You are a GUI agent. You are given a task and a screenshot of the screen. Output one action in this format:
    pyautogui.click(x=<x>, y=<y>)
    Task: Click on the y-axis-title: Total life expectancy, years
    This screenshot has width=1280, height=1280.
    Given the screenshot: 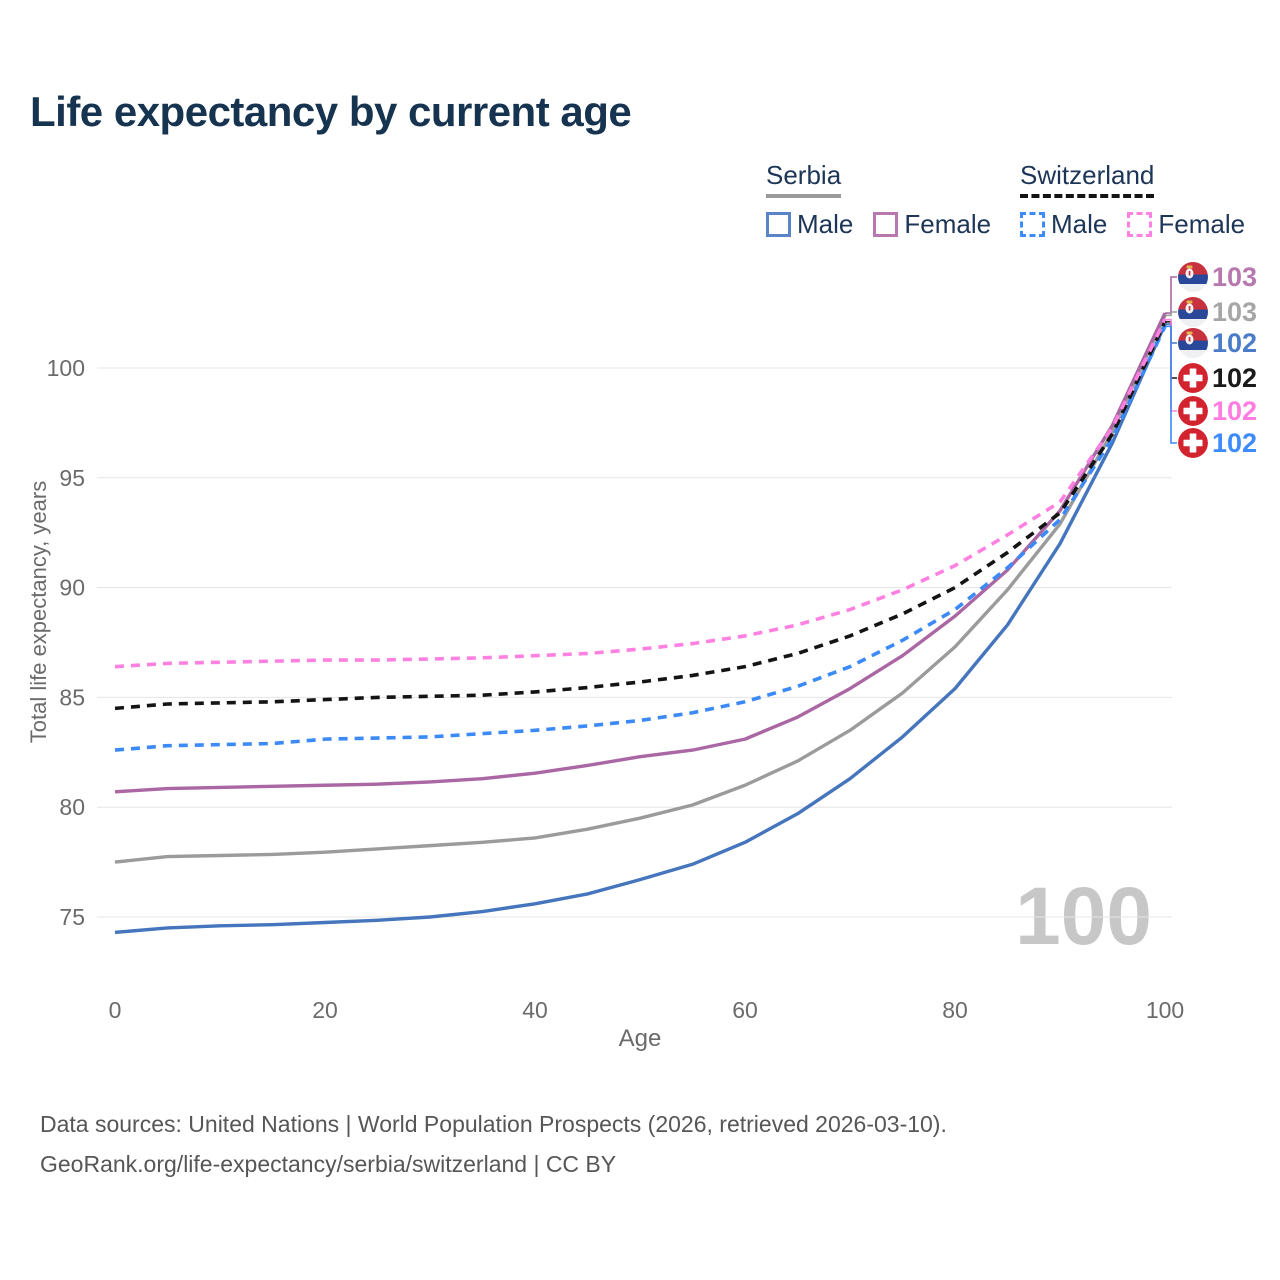 What is the action you would take?
    pyautogui.click(x=38, y=612)
    